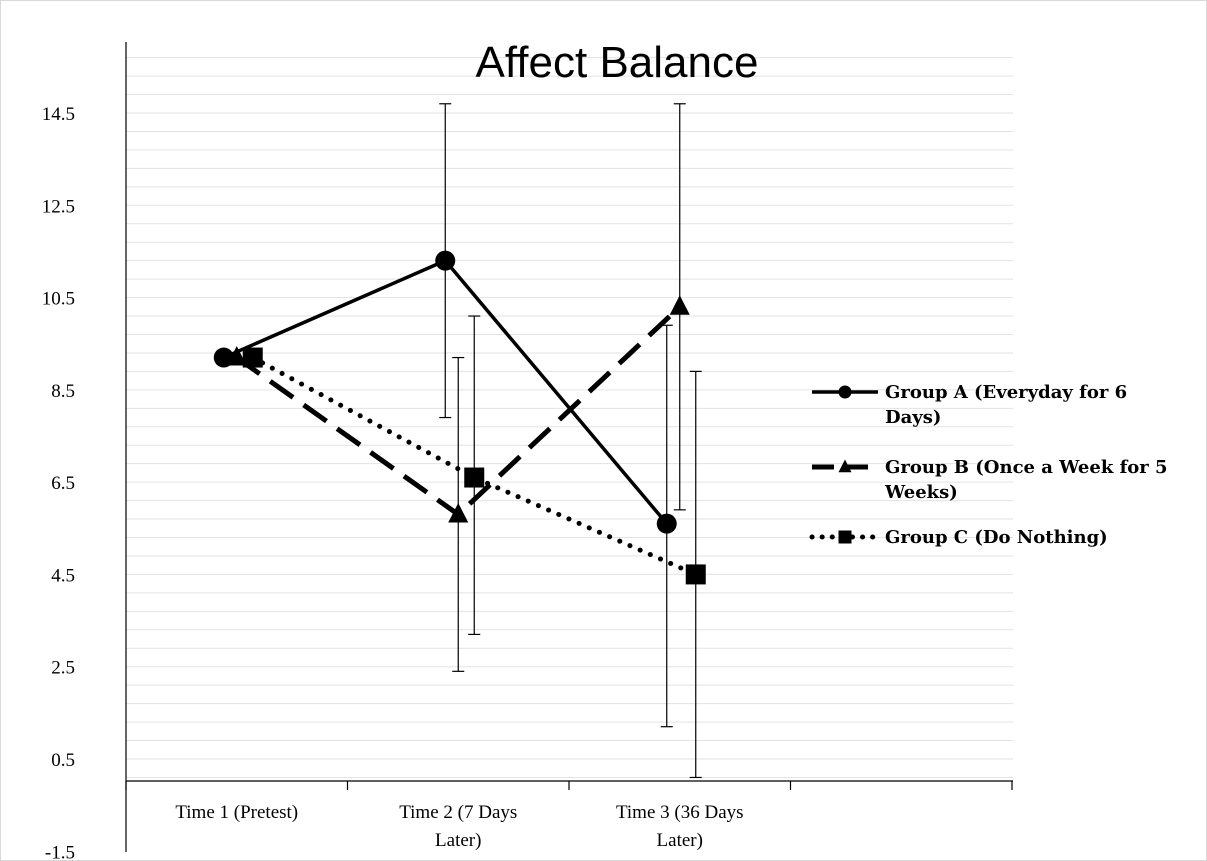  What do you see at coordinates (458, 812) in the screenshot?
I see `x-tick-label: Time 2 (7 Days` at bounding box center [458, 812].